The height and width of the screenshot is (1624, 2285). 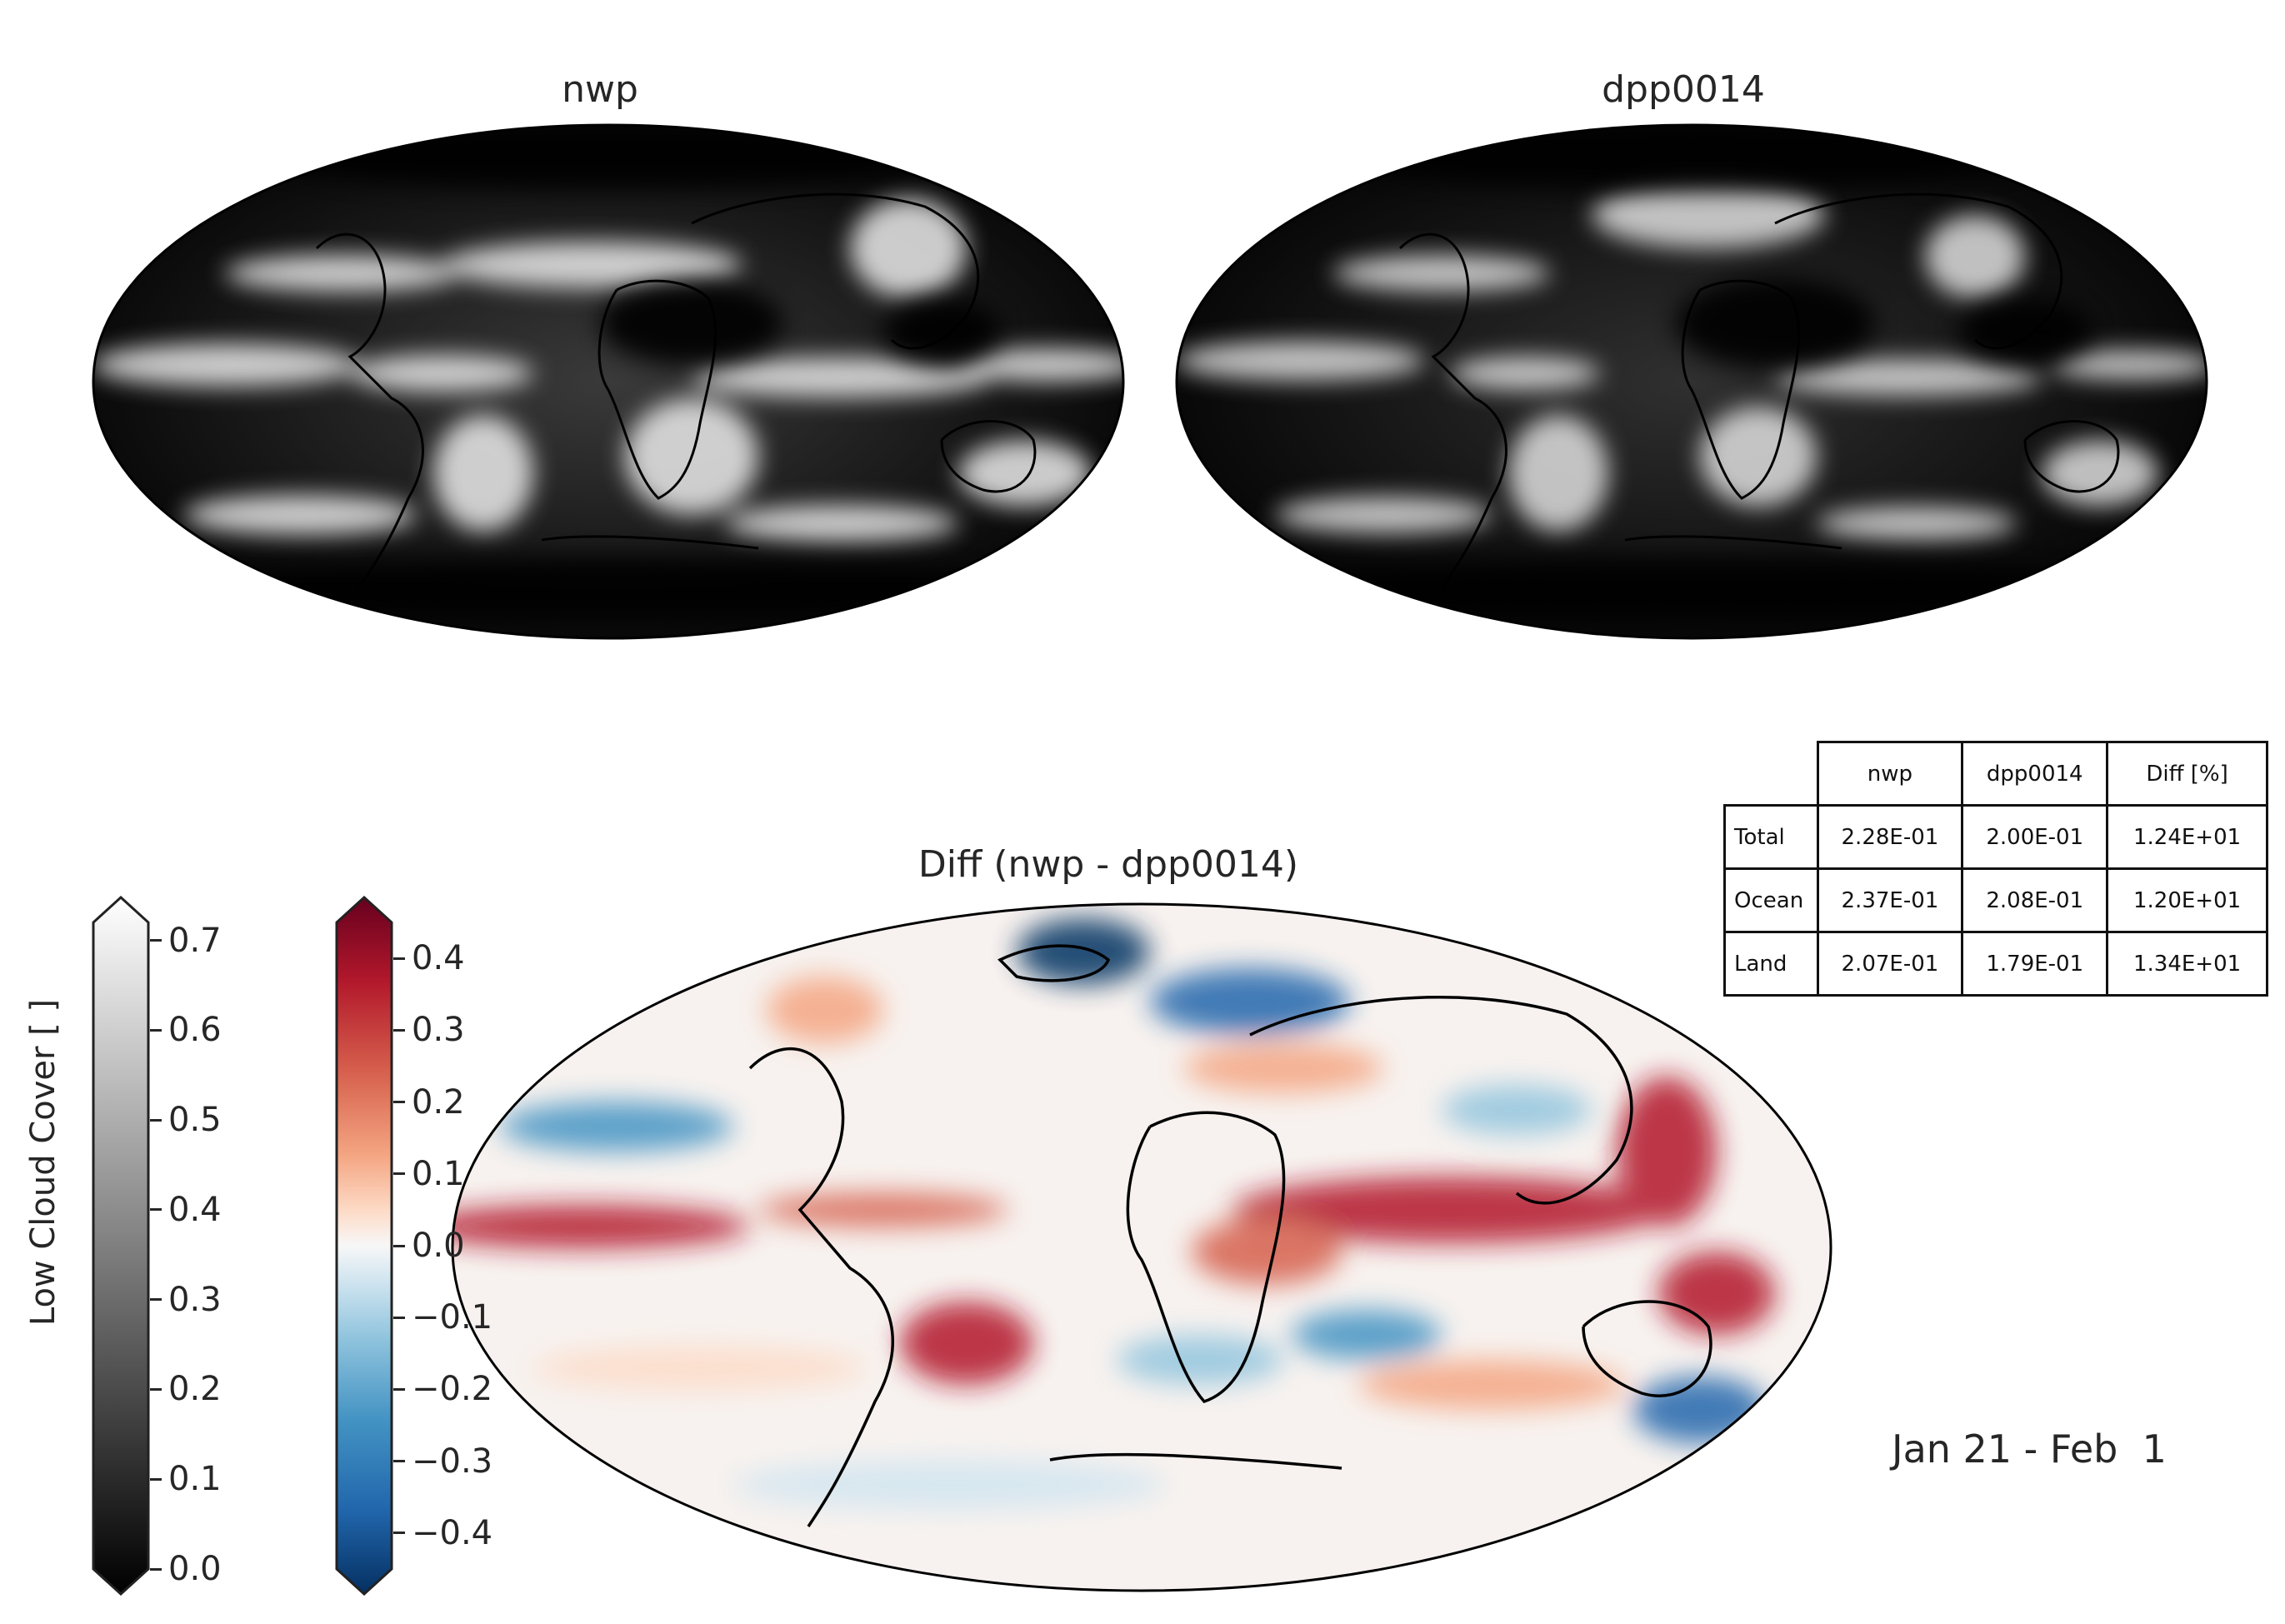 What do you see at coordinates (121, 1246) in the screenshot?
I see `colorbar-gray` at bounding box center [121, 1246].